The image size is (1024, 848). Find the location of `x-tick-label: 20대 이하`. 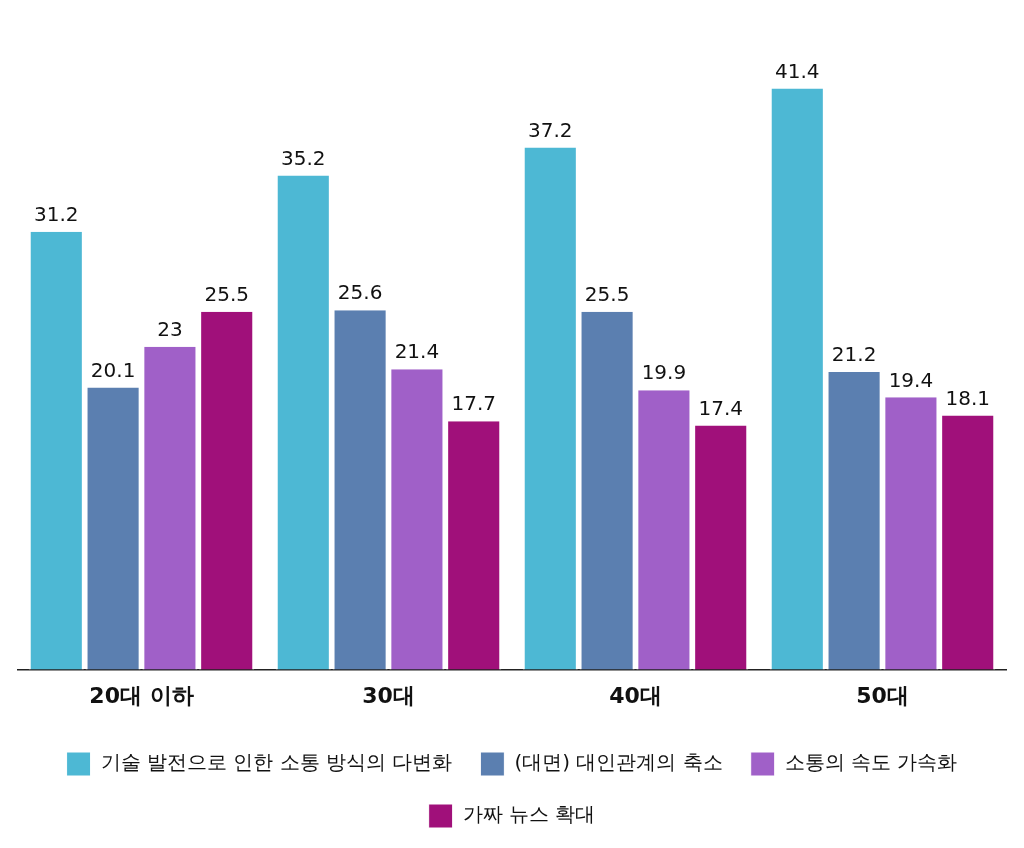

x-tick-label: 20대 이하 is located at coordinates (141, 695).